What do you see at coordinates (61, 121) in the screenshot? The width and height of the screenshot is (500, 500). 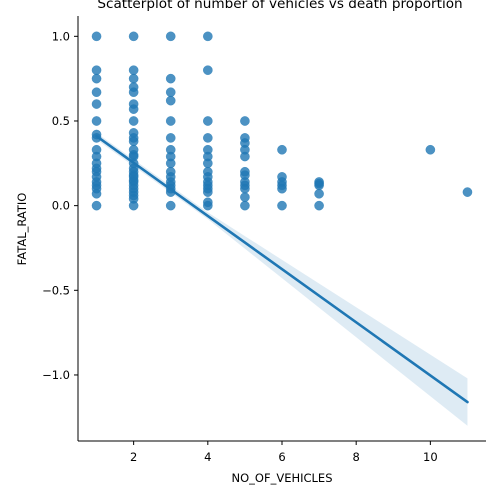 I see `y-tick-label: 0.5` at bounding box center [61, 121].